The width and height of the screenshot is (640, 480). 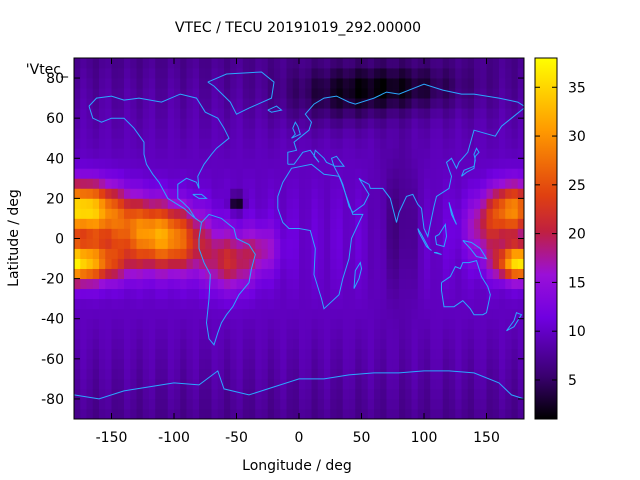 I want to click on y-tick-label: -60, so click(x=52, y=360).